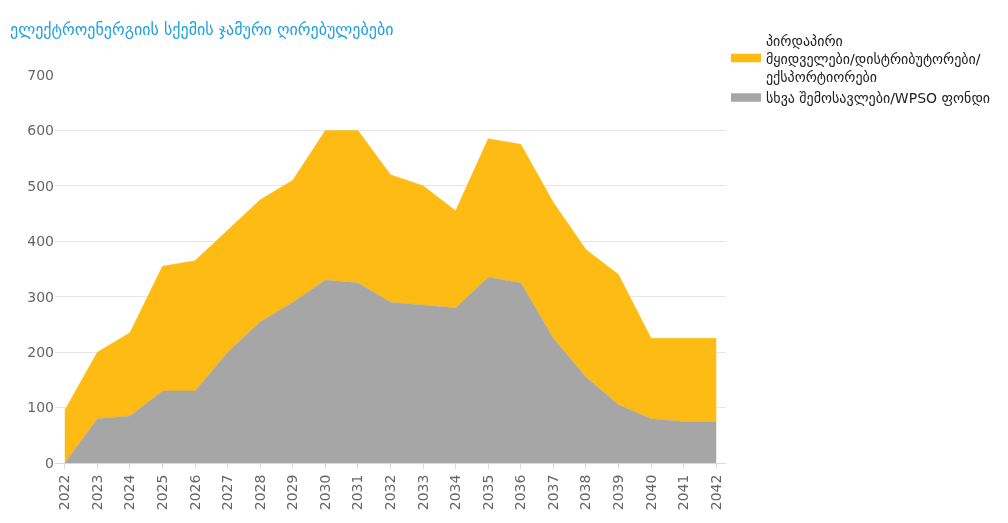 The width and height of the screenshot is (1008, 523). What do you see at coordinates (390, 492) in the screenshot?
I see `x-tick-label: 2032` at bounding box center [390, 492].